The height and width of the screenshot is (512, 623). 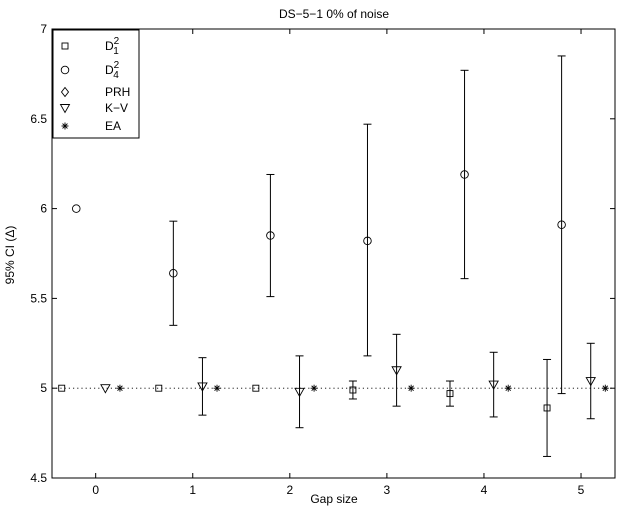 What do you see at coordinates (581, 490) in the screenshot?
I see `x-tick-label: 5` at bounding box center [581, 490].